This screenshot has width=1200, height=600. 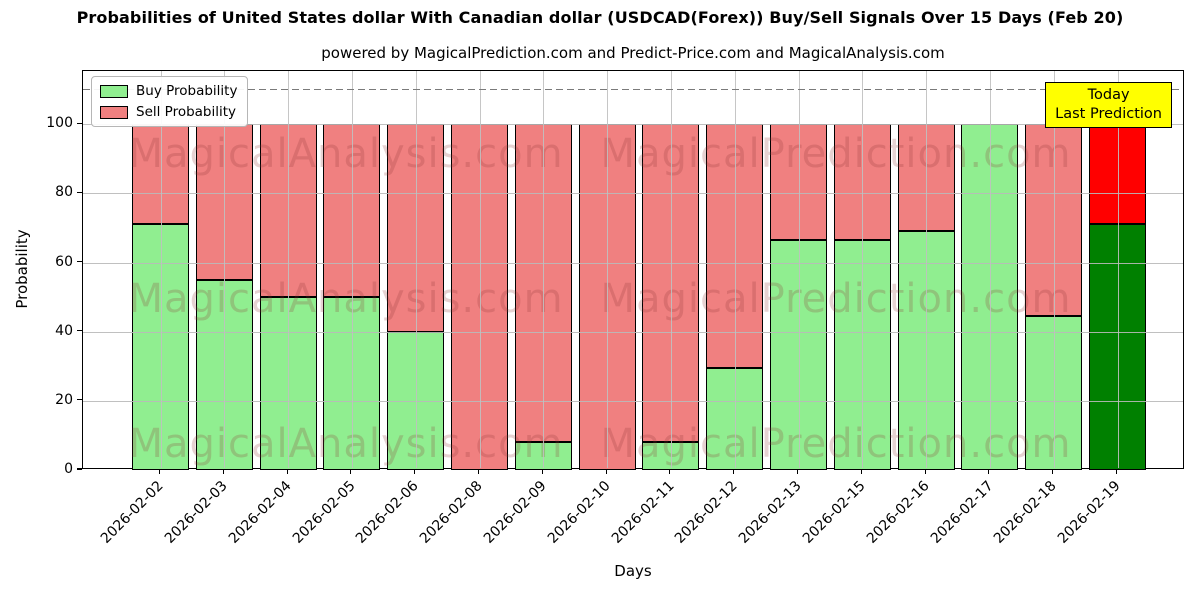 I want to click on y-tick-label: 80, so click(x=64, y=192).